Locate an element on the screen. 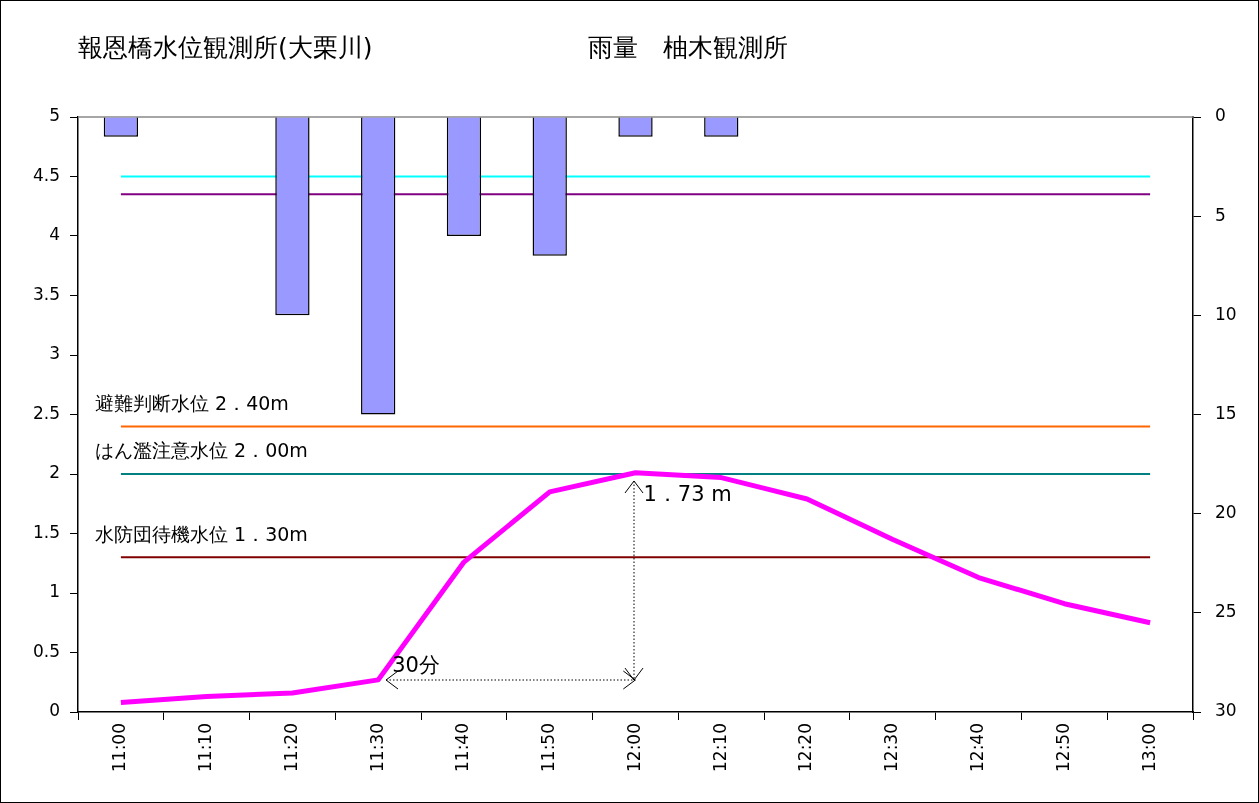 Image resolution: width=1259 pixels, height=803 pixels. y-tick-label: 2.5 is located at coordinates (46, 412).